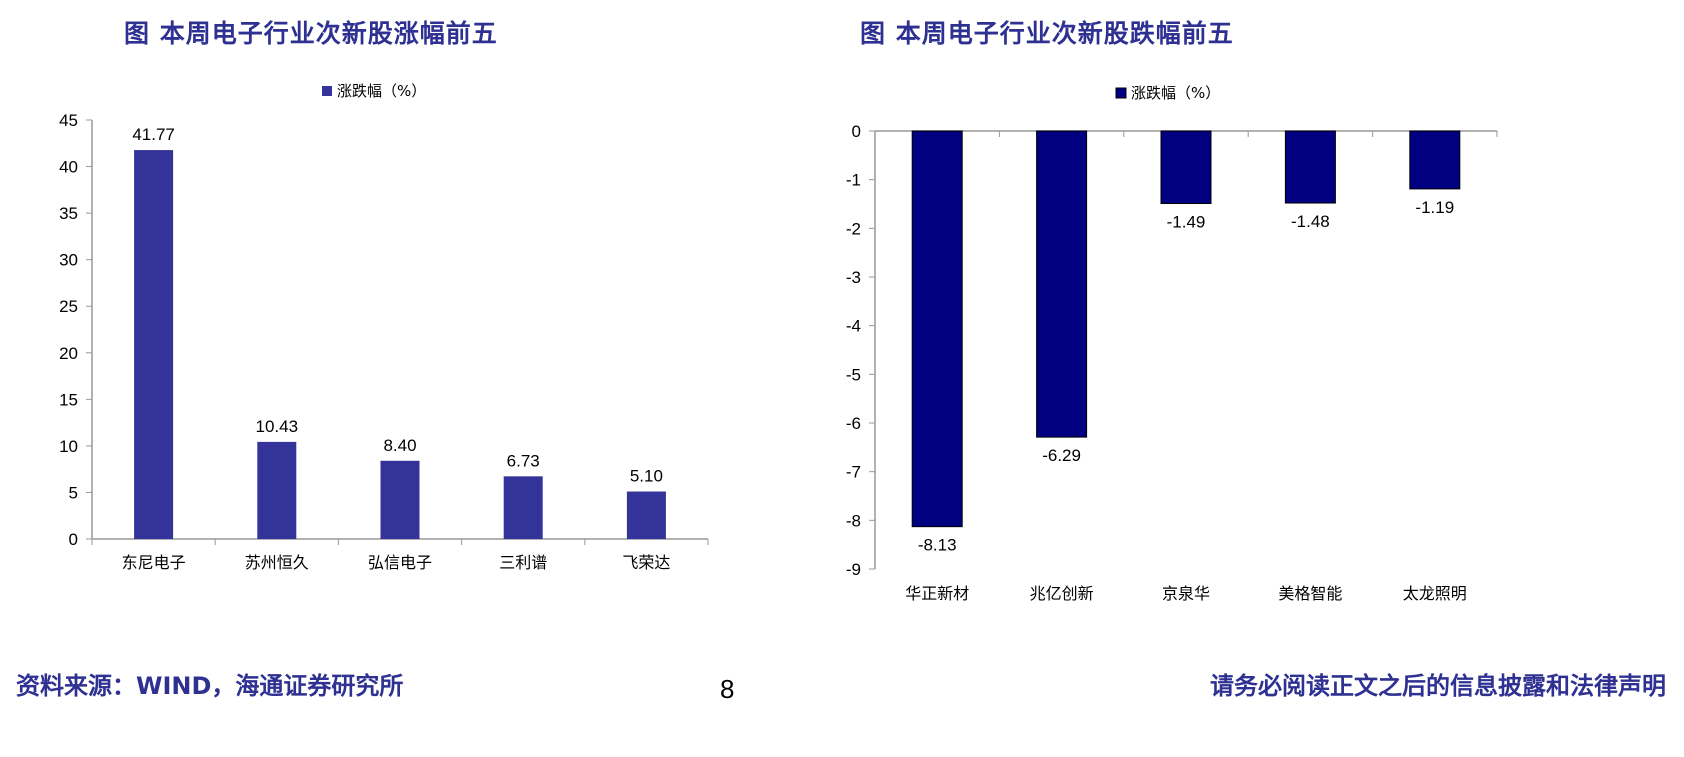 The width and height of the screenshot is (1684, 757). I want to click on footer-disclaimer: 请务必阅读正文之后的信息披露和法律声明, so click(1438, 686).